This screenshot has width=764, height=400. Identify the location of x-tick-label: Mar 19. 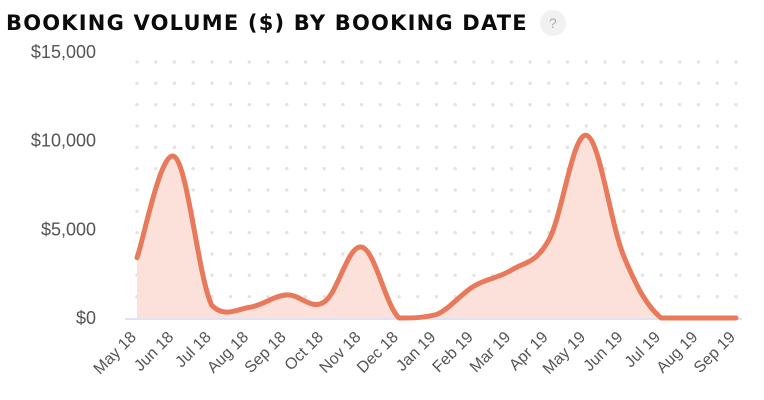
(490, 352).